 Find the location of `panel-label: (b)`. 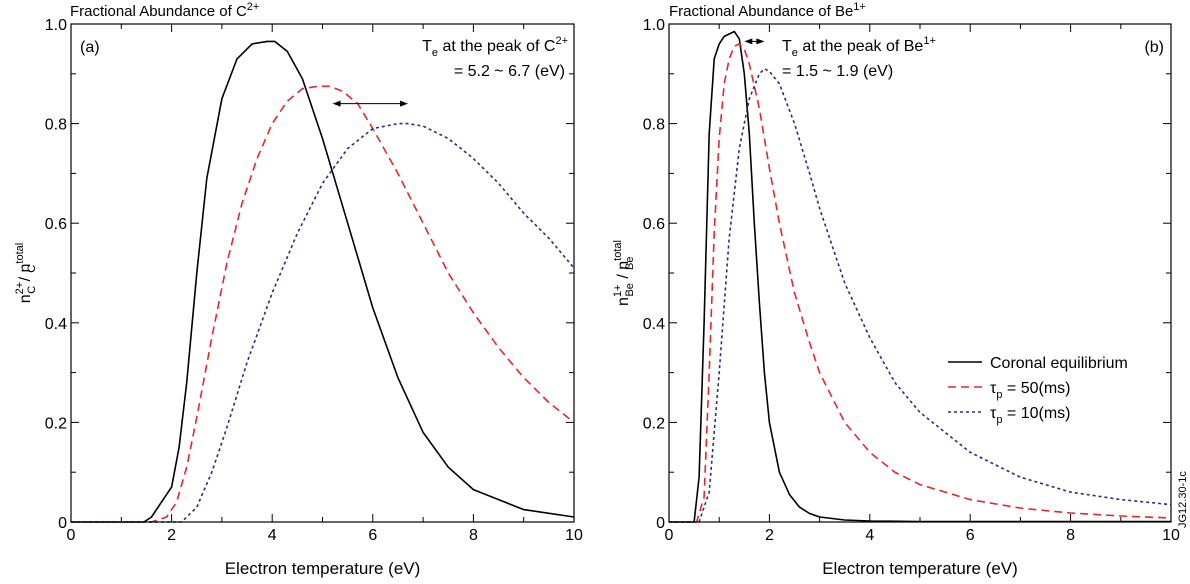

panel-label: (b) is located at coordinates (1154, 47).